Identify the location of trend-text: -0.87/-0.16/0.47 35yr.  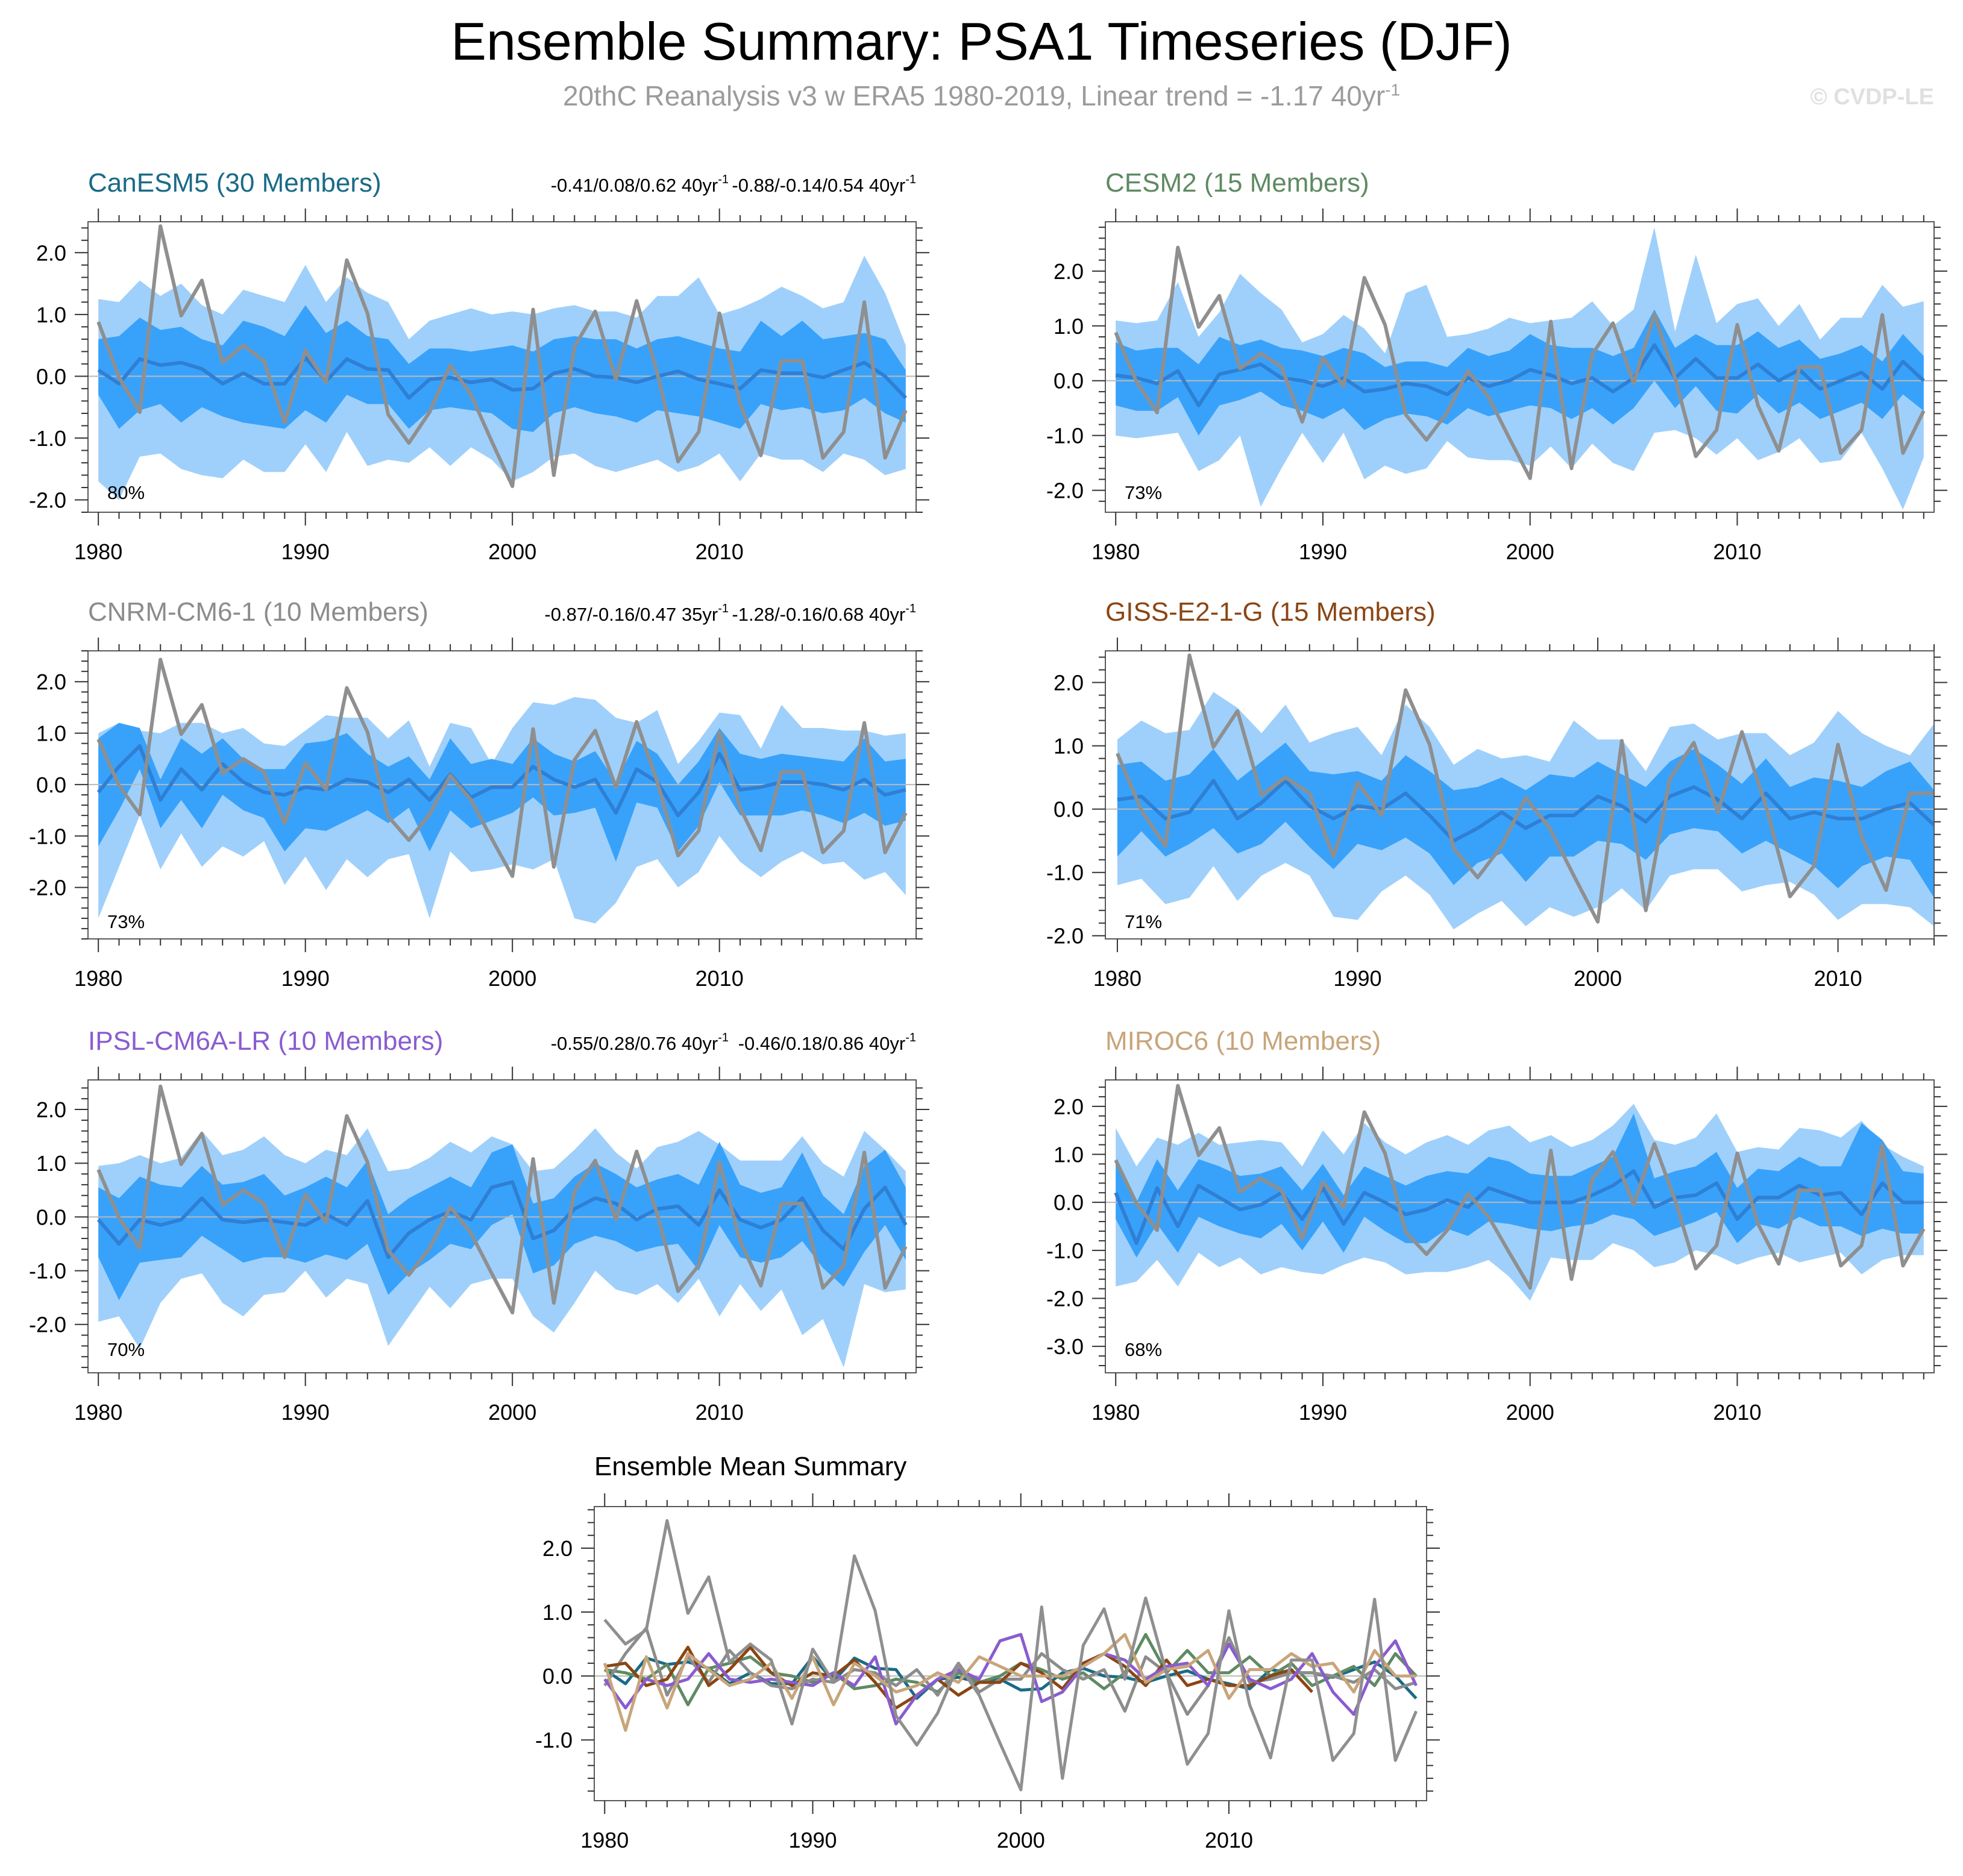
(631, 614).